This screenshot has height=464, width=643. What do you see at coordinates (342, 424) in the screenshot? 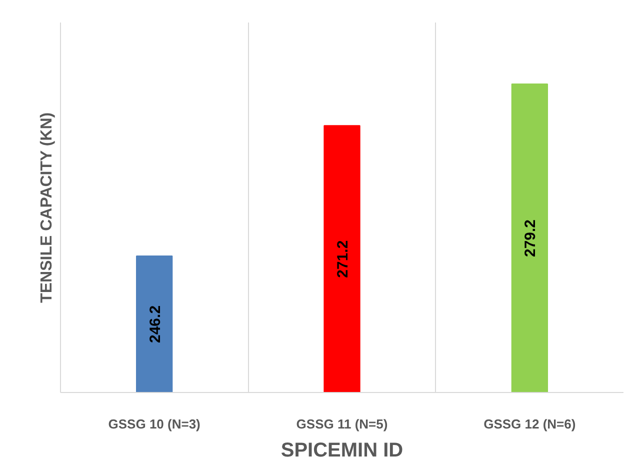
I see `x-tick-label: GSSG 11 (N=5)` at bounding box center [342, 424].